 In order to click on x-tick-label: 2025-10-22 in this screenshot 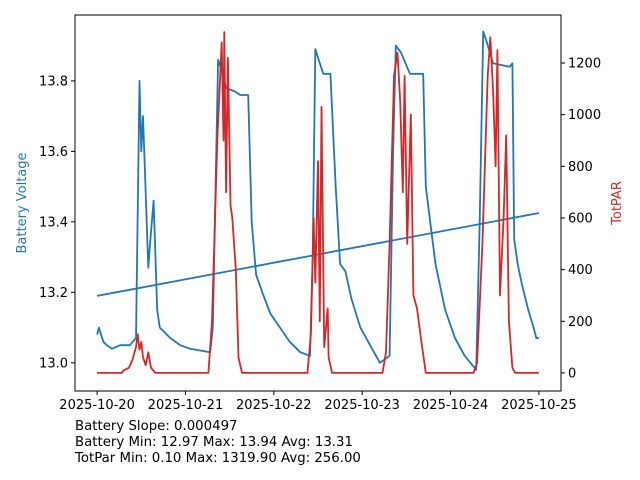, I will do `click(274, 405)`.